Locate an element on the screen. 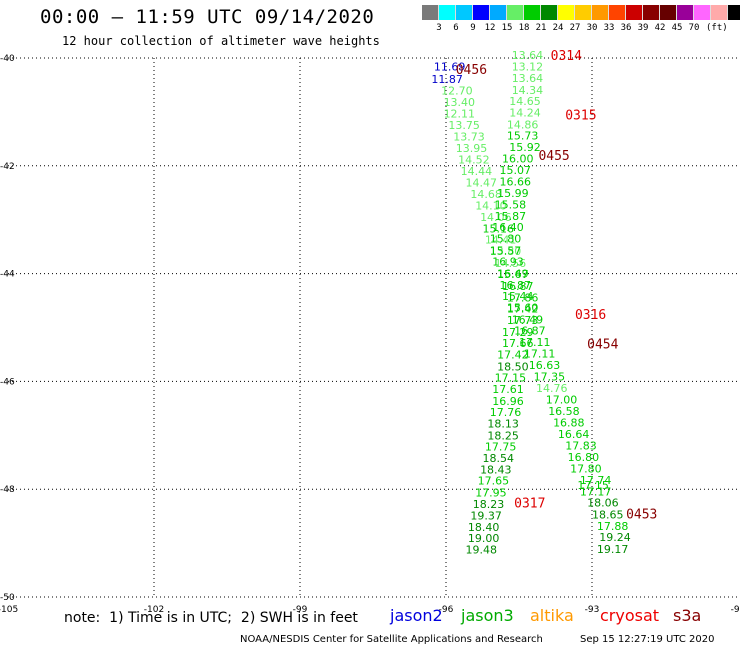 This screenshot has height=650, width=740. data-point-cryosat: 16.93 is located at coordinates (508, 262).